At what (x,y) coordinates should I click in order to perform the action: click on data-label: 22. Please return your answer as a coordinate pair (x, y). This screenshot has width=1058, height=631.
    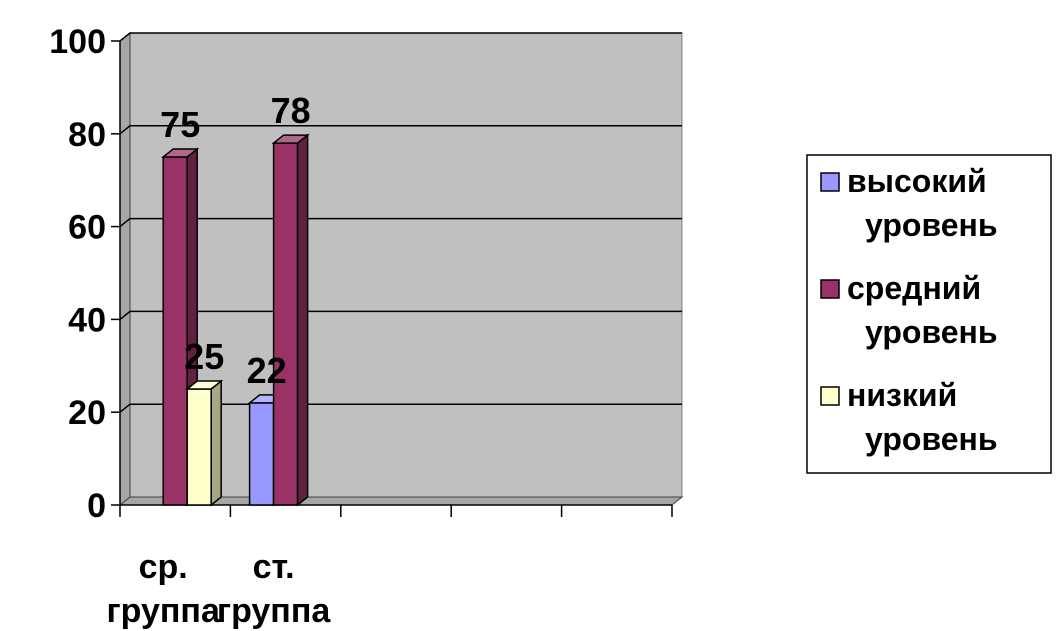
    Looking at the image, I should click on (267, 370).